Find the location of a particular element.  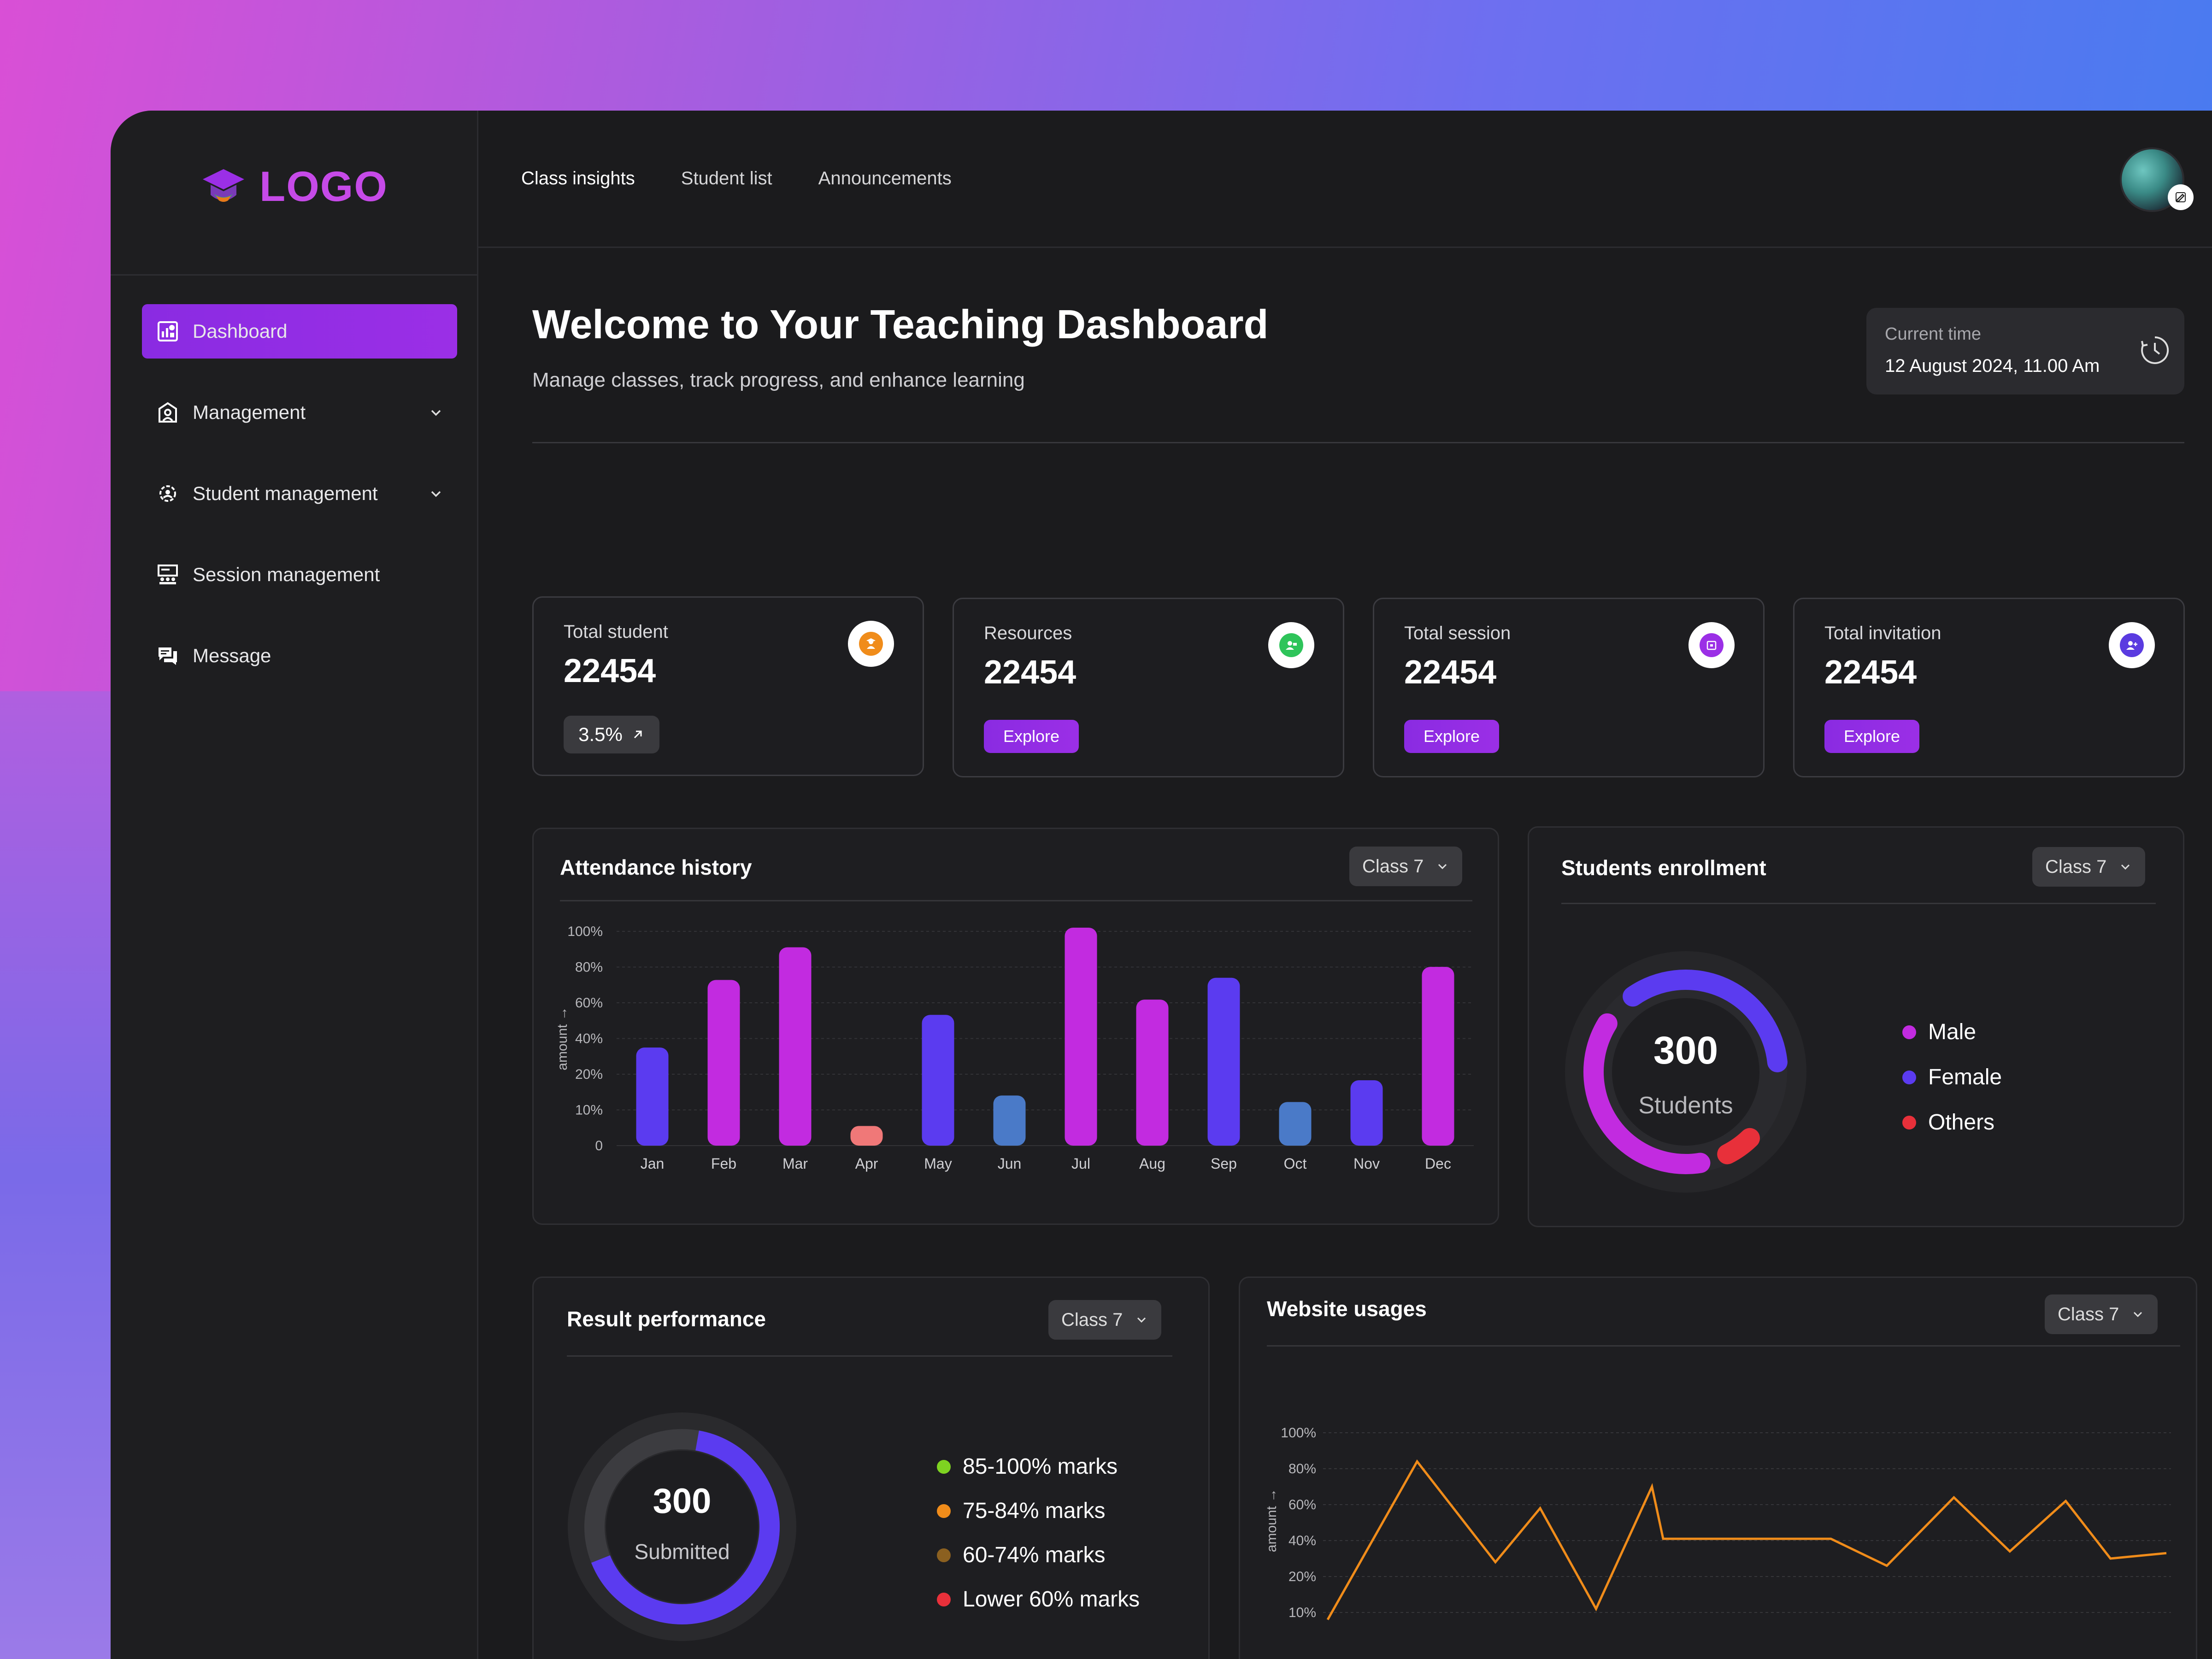

result-center-value: 300 is located at coordinates (682, 1501).